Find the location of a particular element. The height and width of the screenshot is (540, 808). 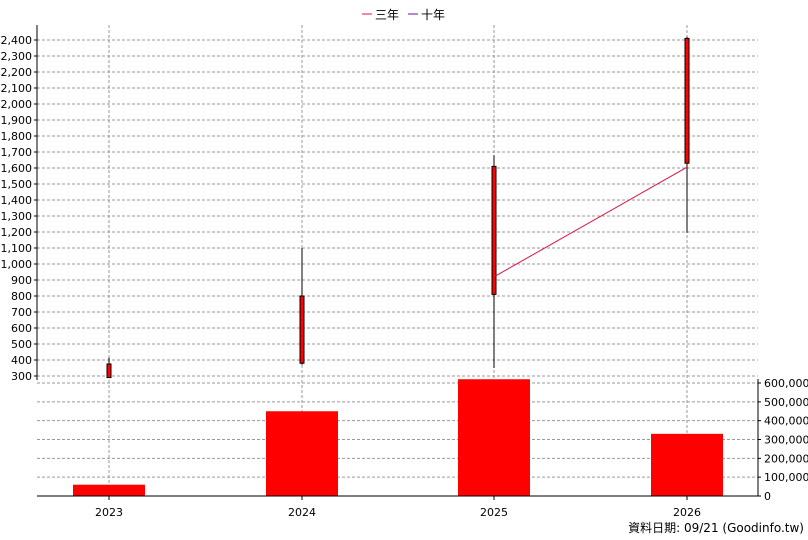

price-tick-label: 1,600 is located at coordinates (17, 168).